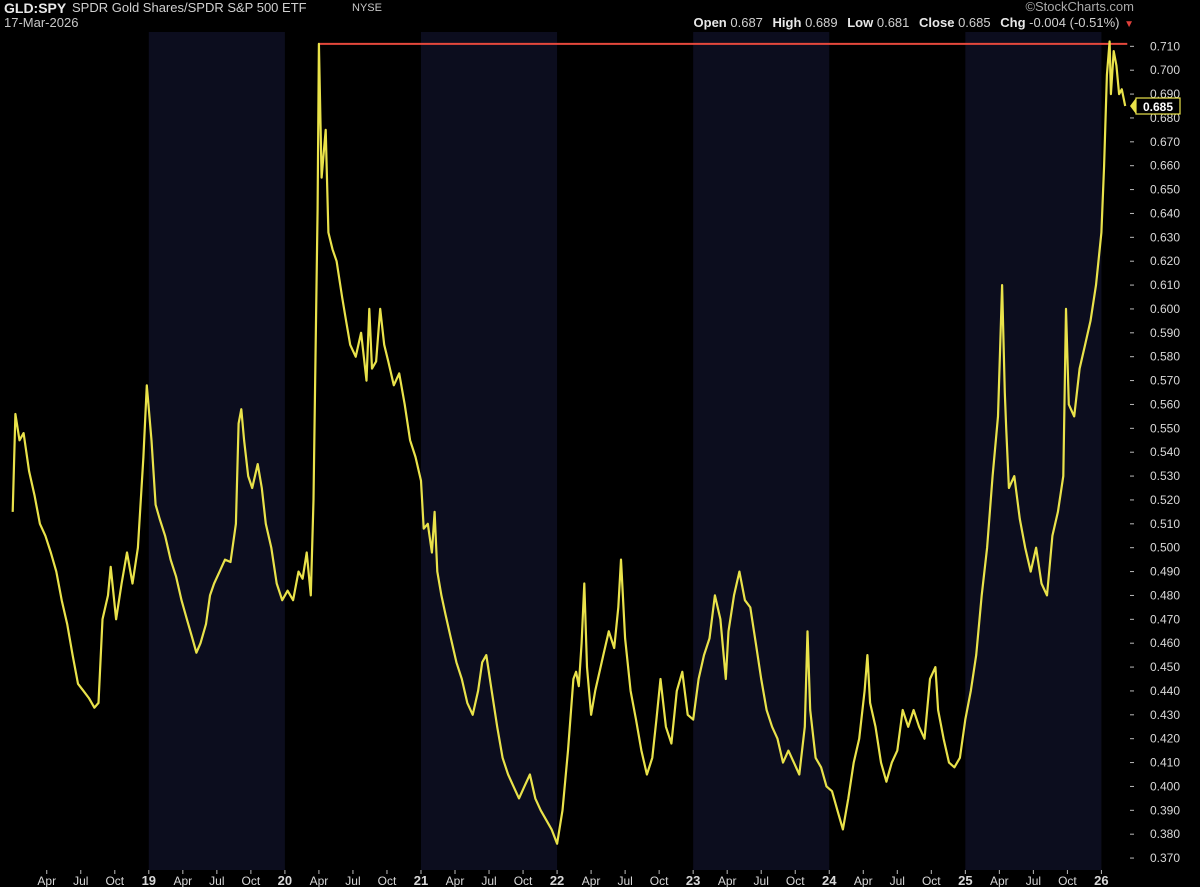  What do you see at coordinates (1165, 285) in the screenshot?
I see `y-tick-label: 0.610` at bounding box center [1165, 285].